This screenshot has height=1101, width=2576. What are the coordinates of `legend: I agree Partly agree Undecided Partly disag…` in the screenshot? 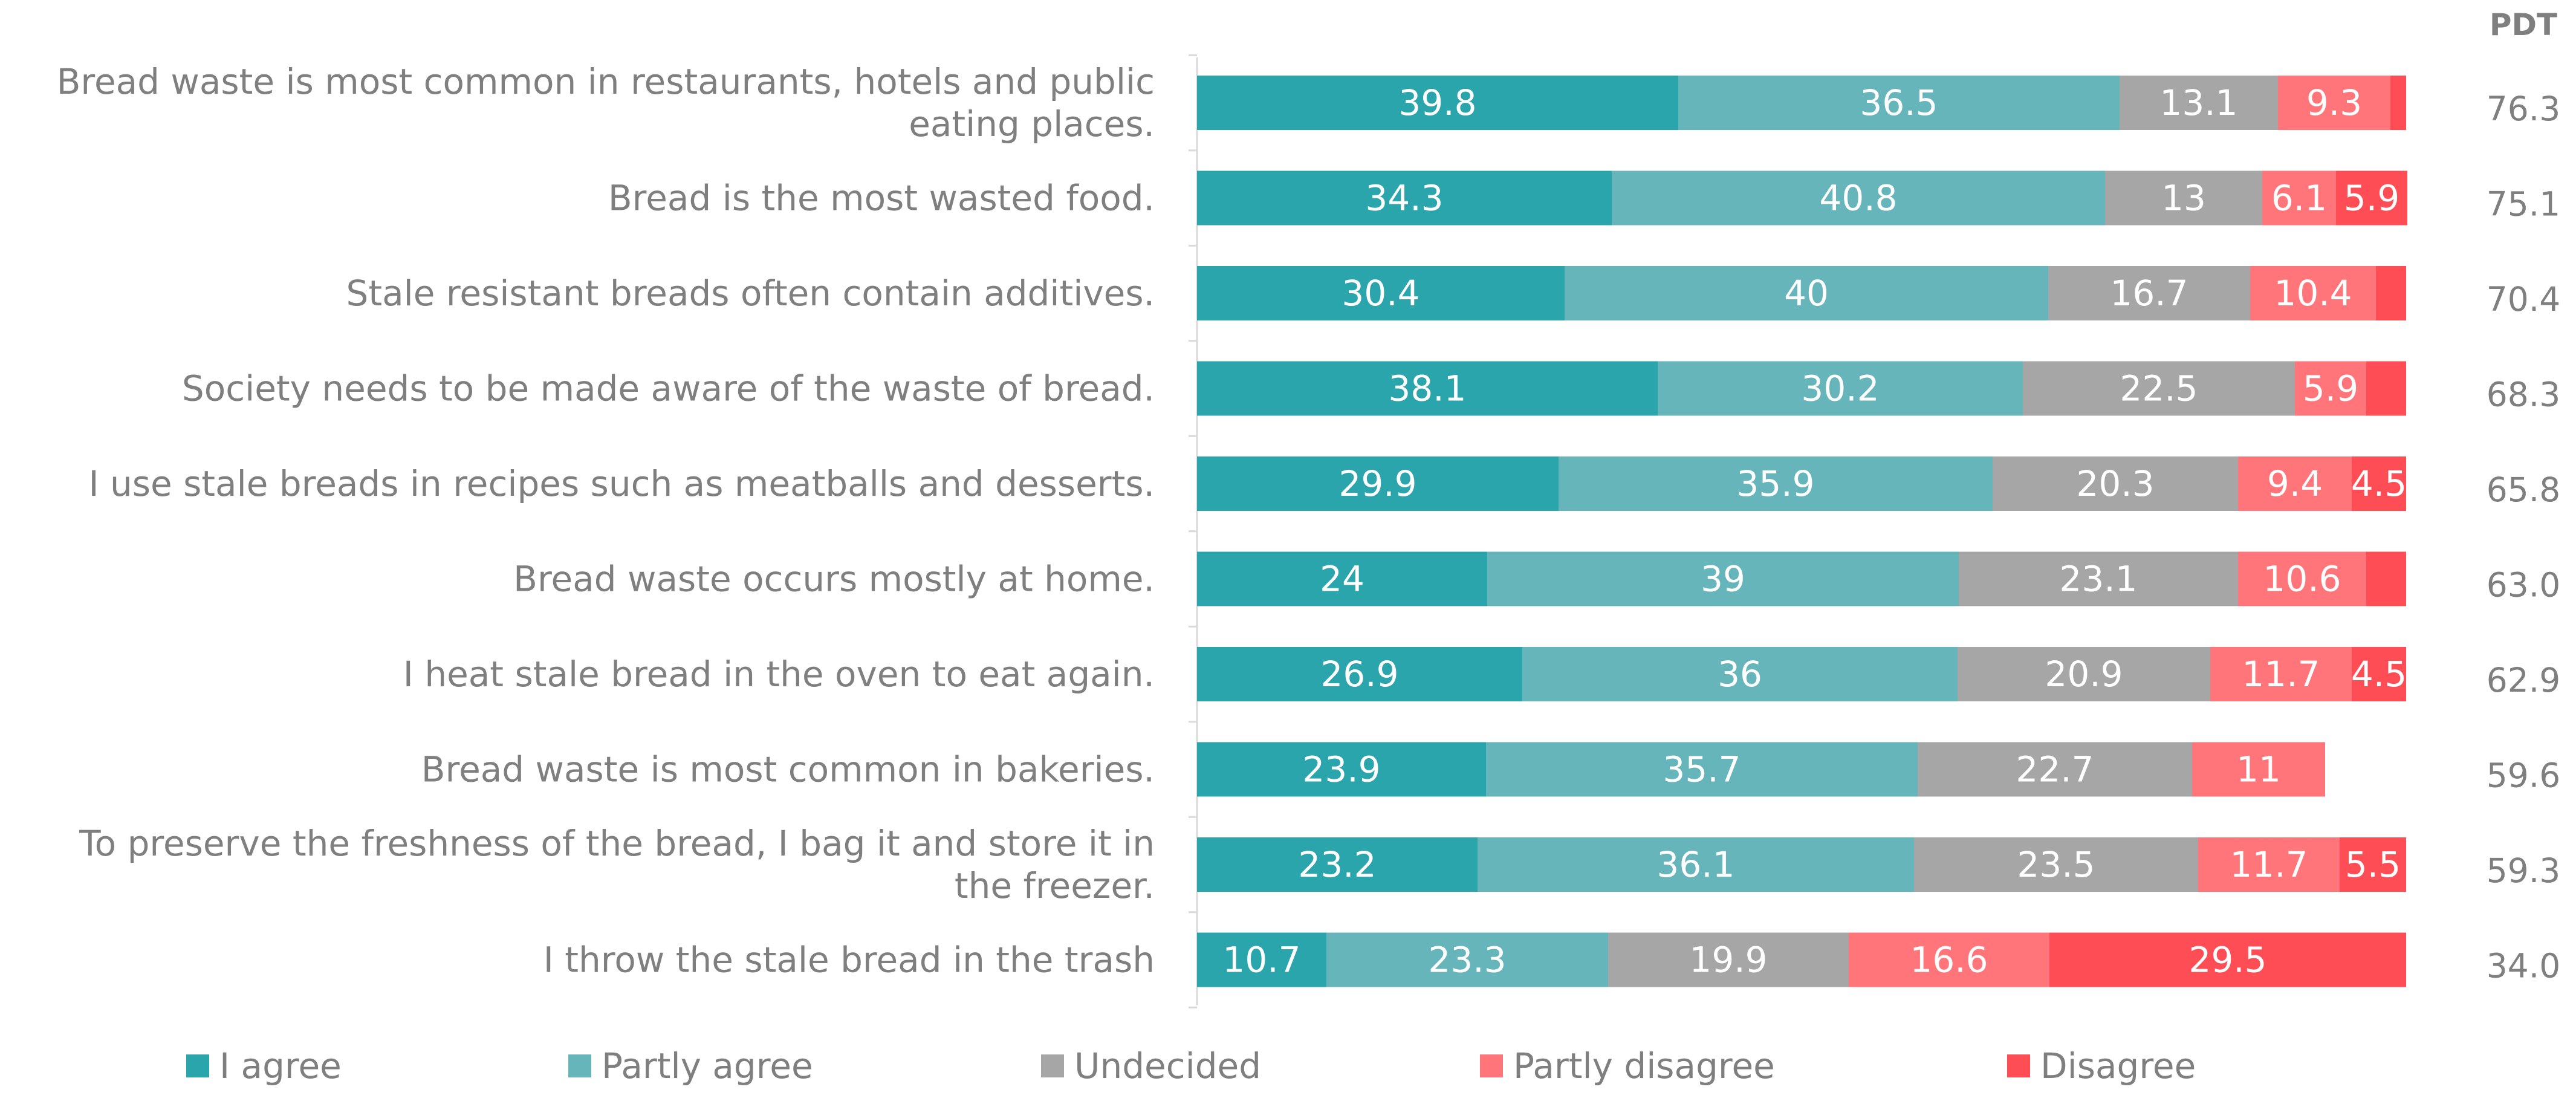 It's located at (1191, 1065).